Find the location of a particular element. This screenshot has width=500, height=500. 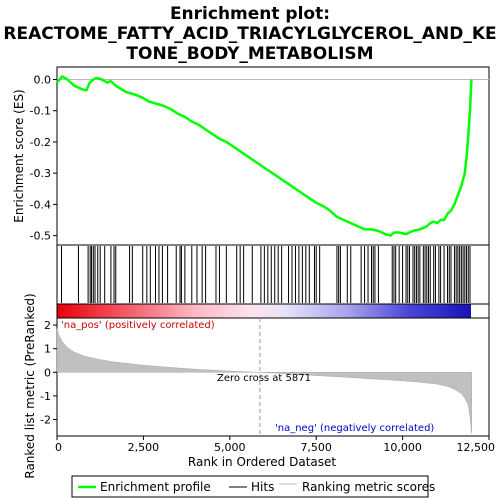

rank-ytick-label: -2 is located at coordinates (45, 419).